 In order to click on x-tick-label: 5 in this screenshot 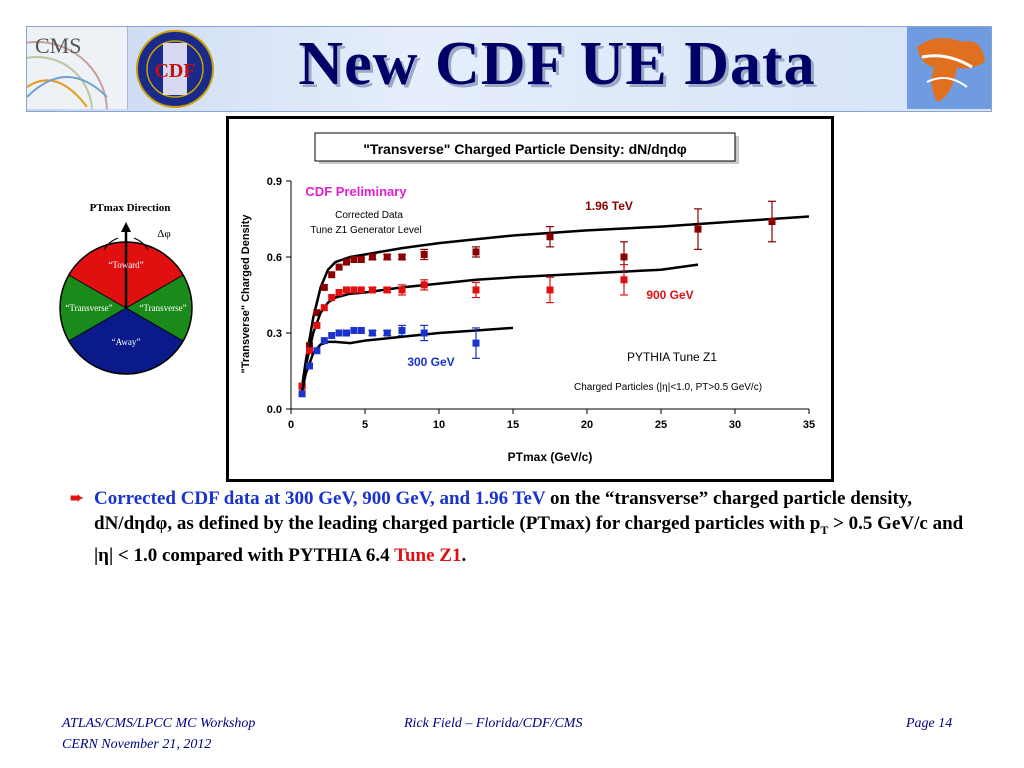, I will do `click(365, 425)`.